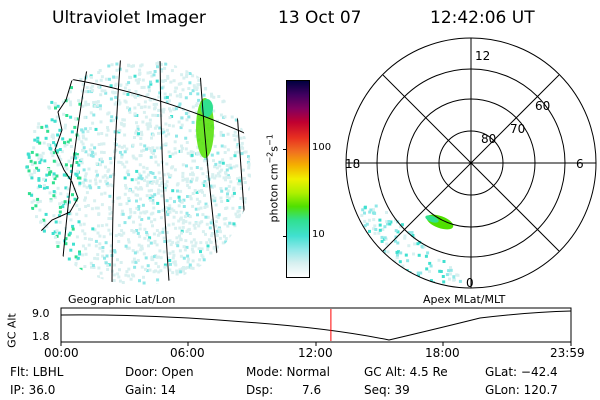  Describe the element at coordinates (482, 56) in the screenshot. I see `mlt-label-12: 12` at that location.